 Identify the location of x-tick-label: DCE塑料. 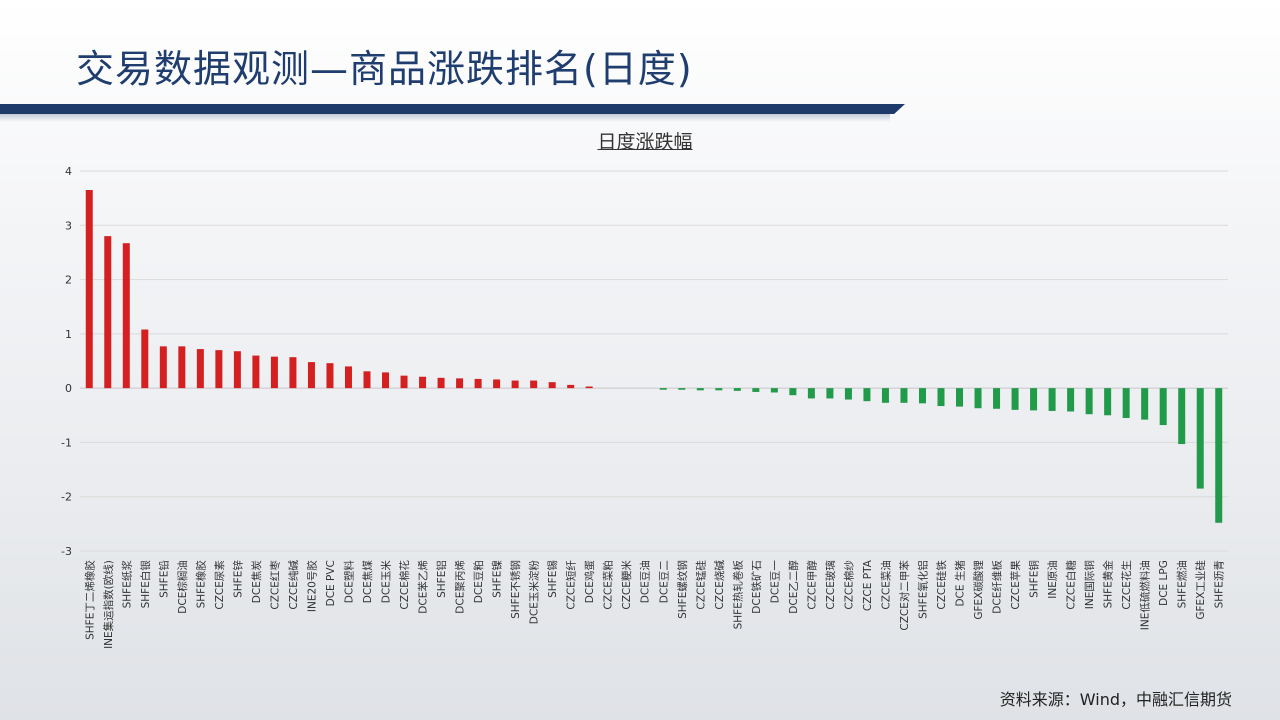
(348, 582).